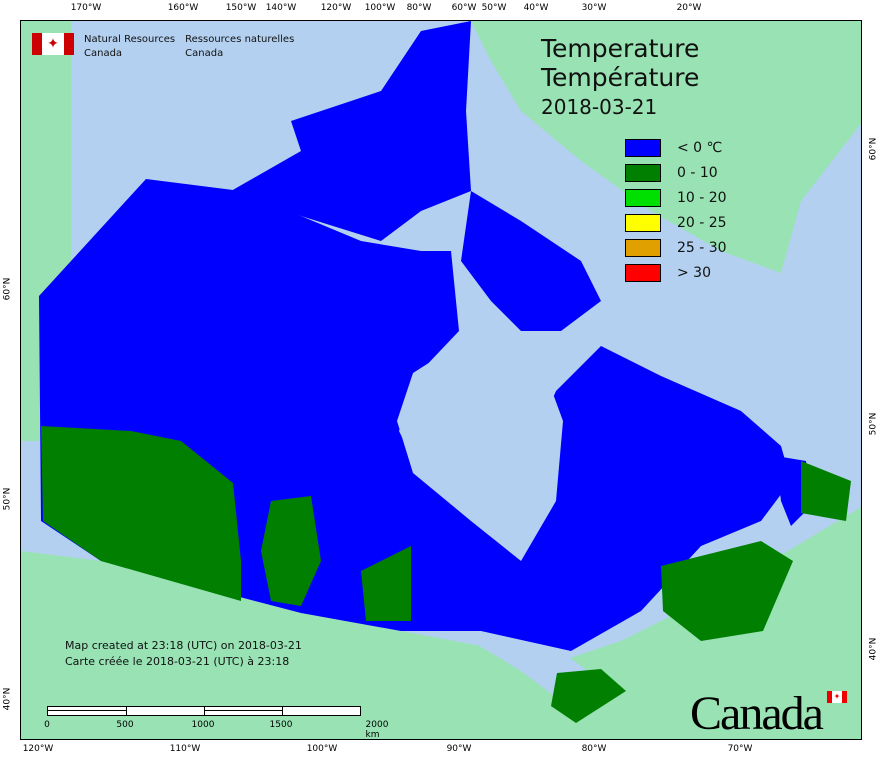 This screenshot has height=760, width=880. What do you see at coordinates (125, 725) in the screenshot?
I see `scale-label: 500` at bounding box center [125, 725].